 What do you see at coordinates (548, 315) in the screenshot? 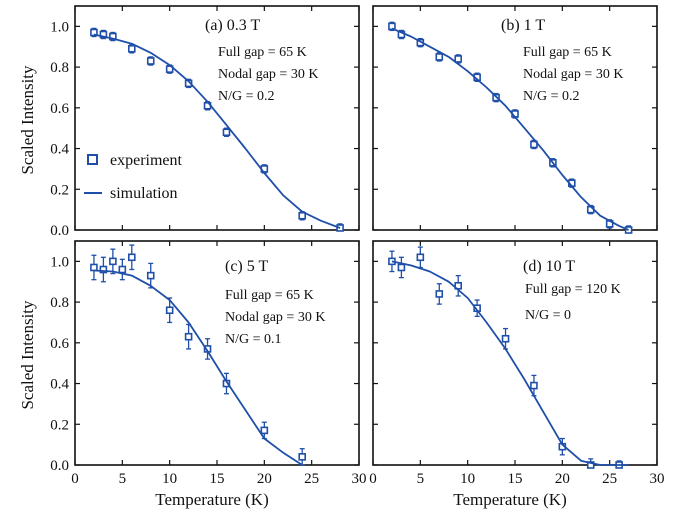
I see `panel-annotation: N/G = 0` at bounding box center [548, 315].